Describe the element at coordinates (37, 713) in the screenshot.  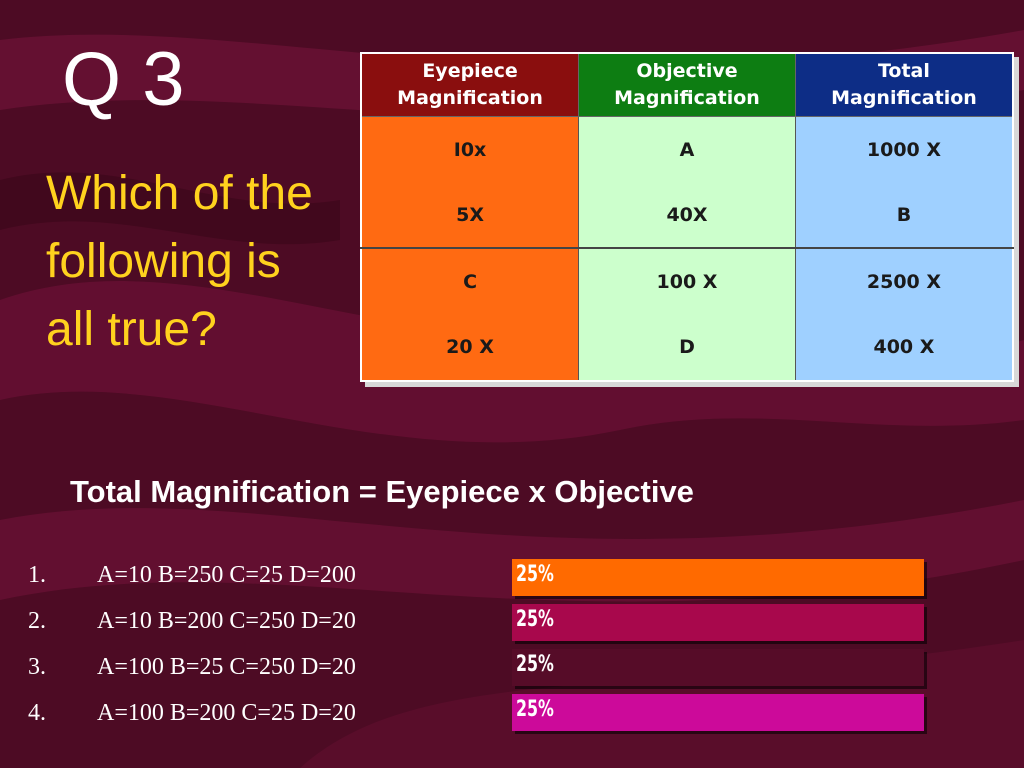
I see `option-number: 4.` at that location.